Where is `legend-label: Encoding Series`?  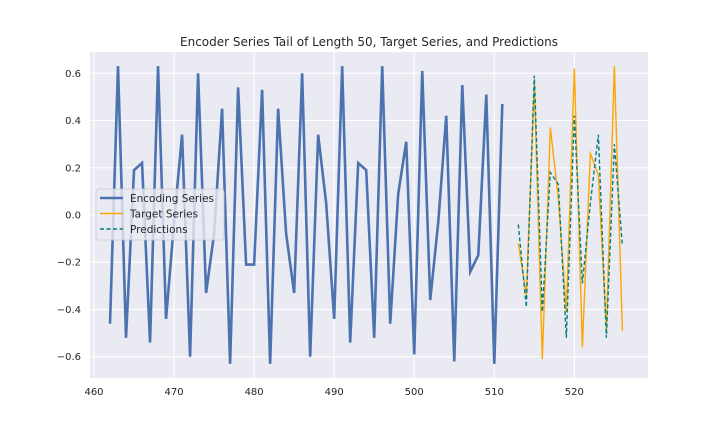
legend-label: Encoding Series is located at coordinates (172, 199).